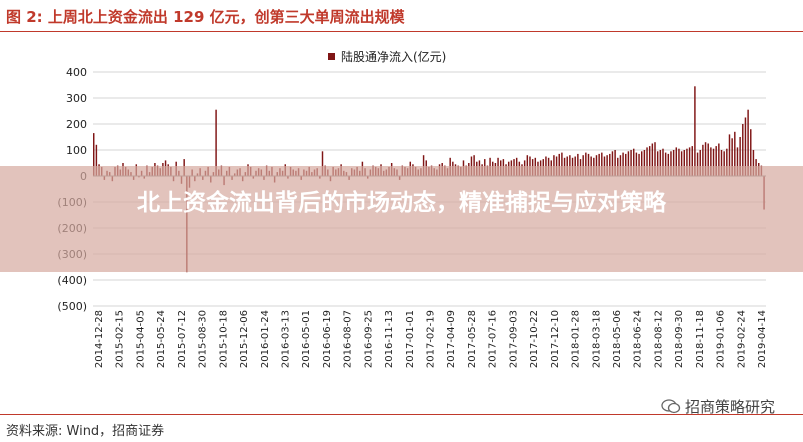 The height and width of the screenshot is (442, 803). Describe the element at coordinates (393, 56) in the screenshot. I see `legend-label: 陆股通净流入(亿元)` at that location.